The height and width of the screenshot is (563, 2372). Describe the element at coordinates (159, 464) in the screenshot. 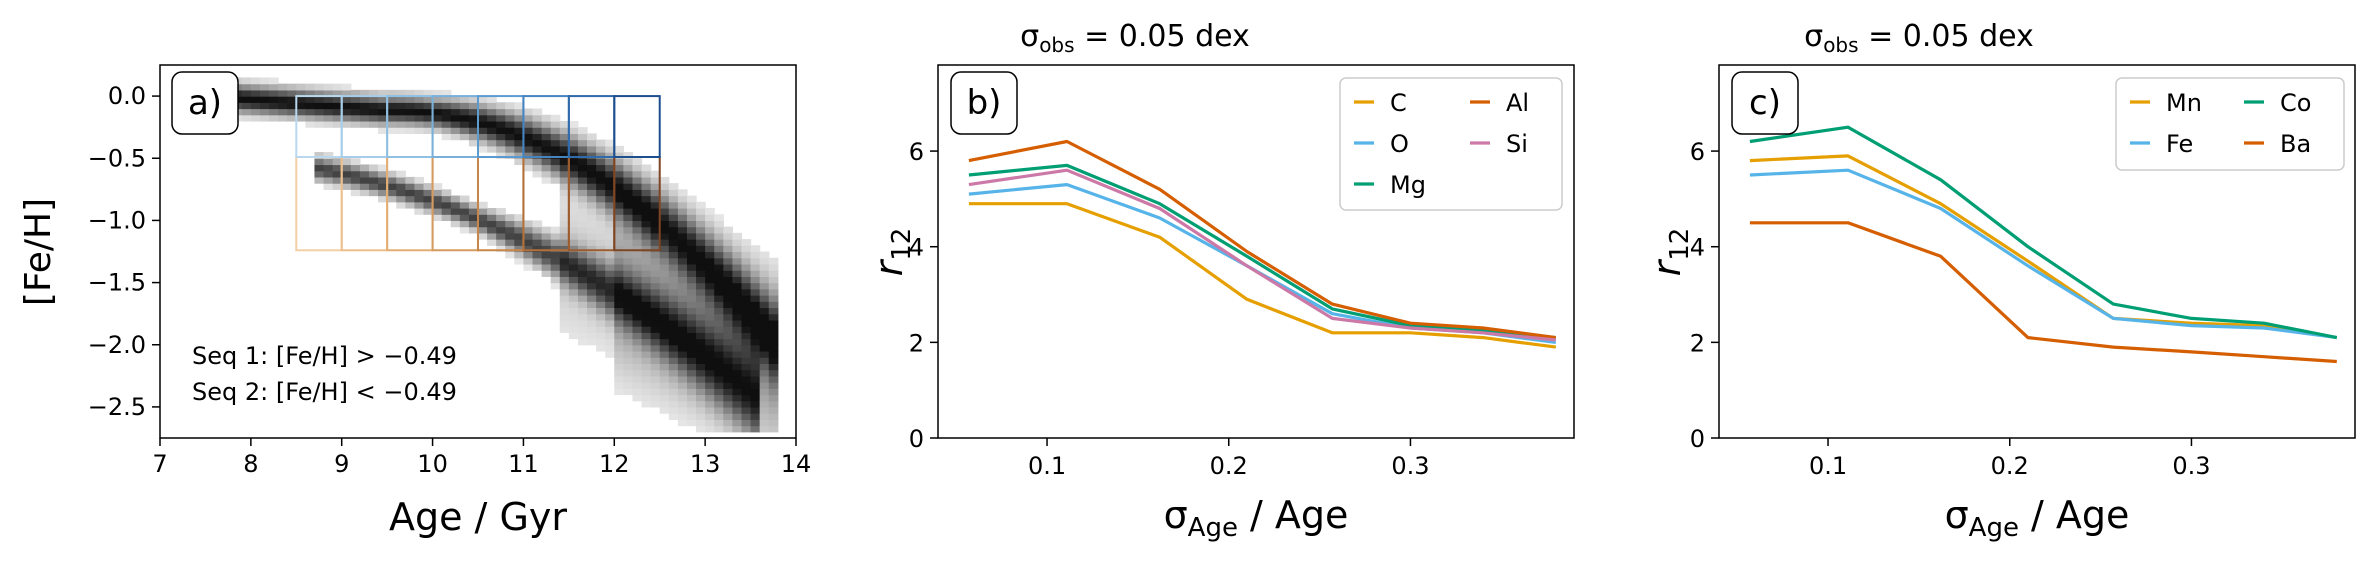

I see `x-tick-label-a: 7` at that location.